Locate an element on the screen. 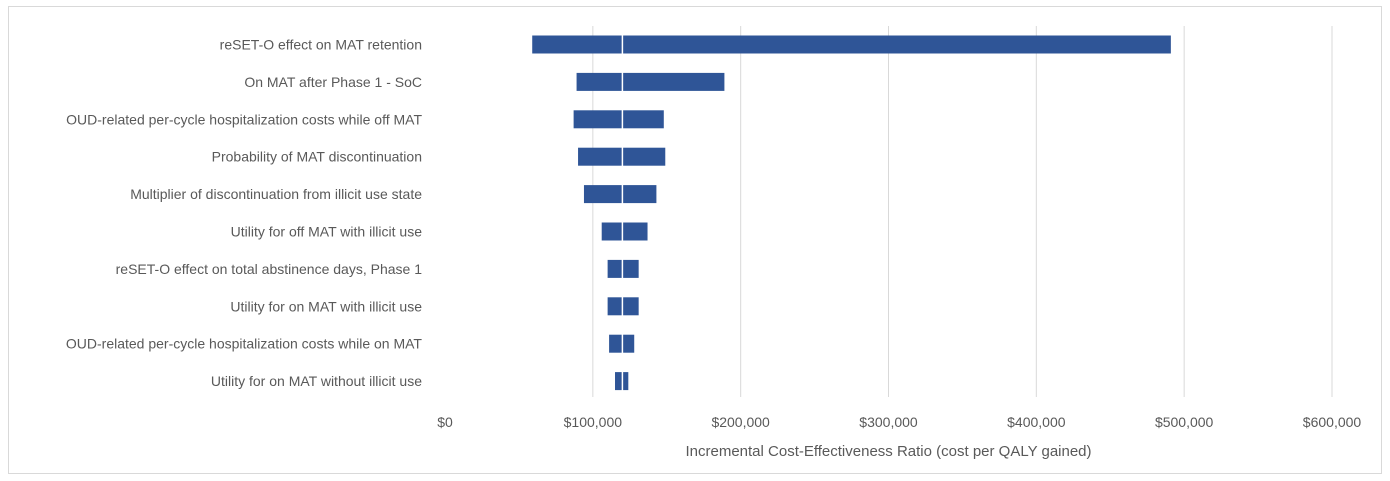 This screenshot has width=1390, height=481. x-tick-label-5: $500,000 is located at coordinates (1184, 422).